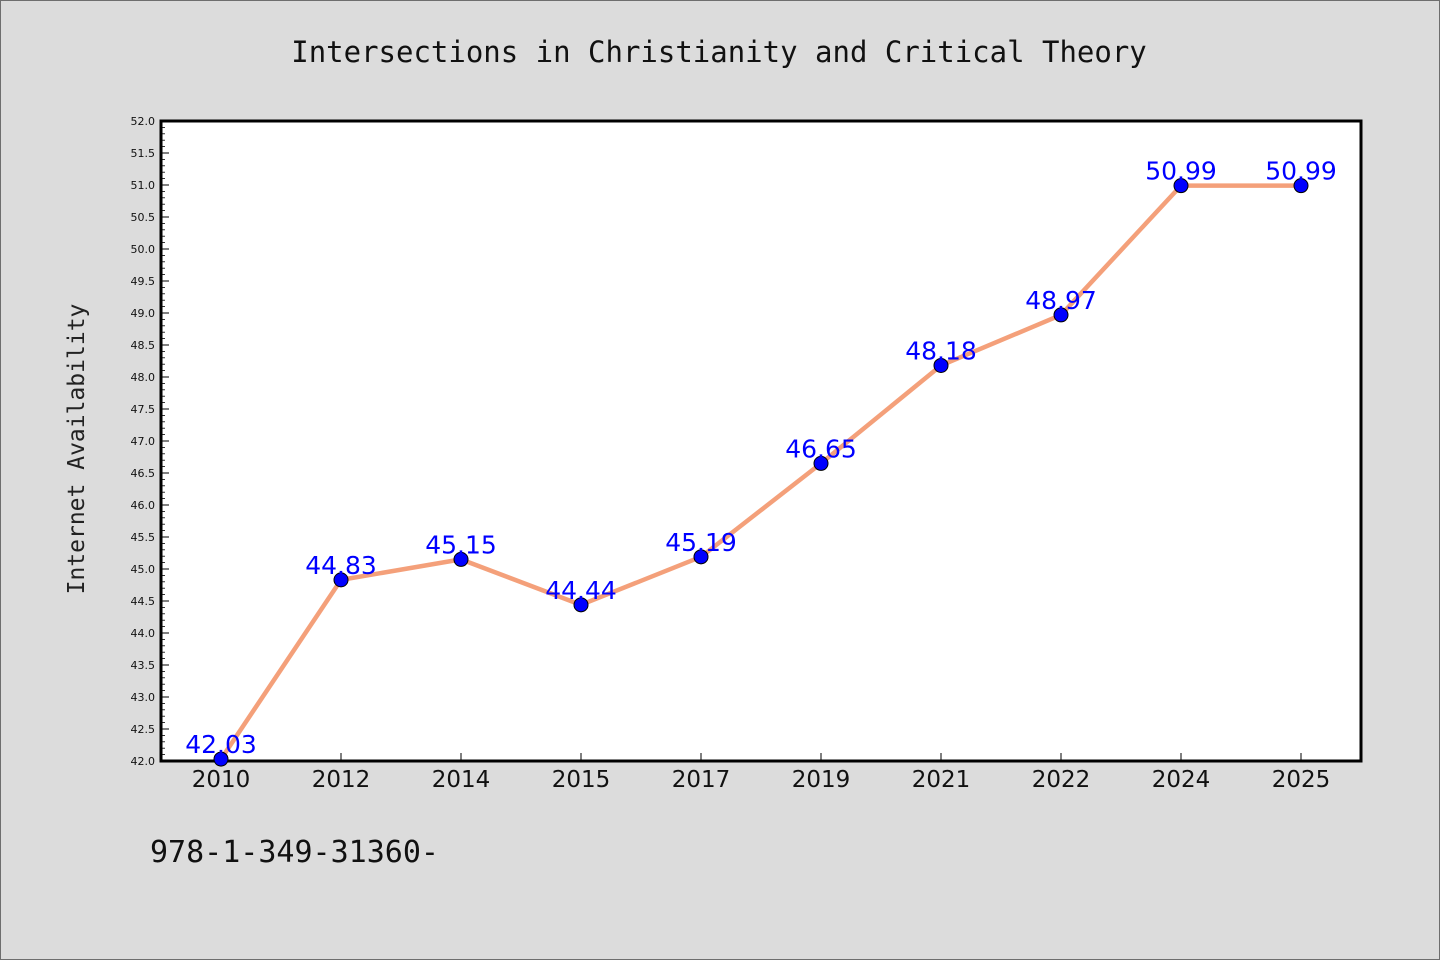  I want to click on x-tick-label: 2014, so click(461, 780).